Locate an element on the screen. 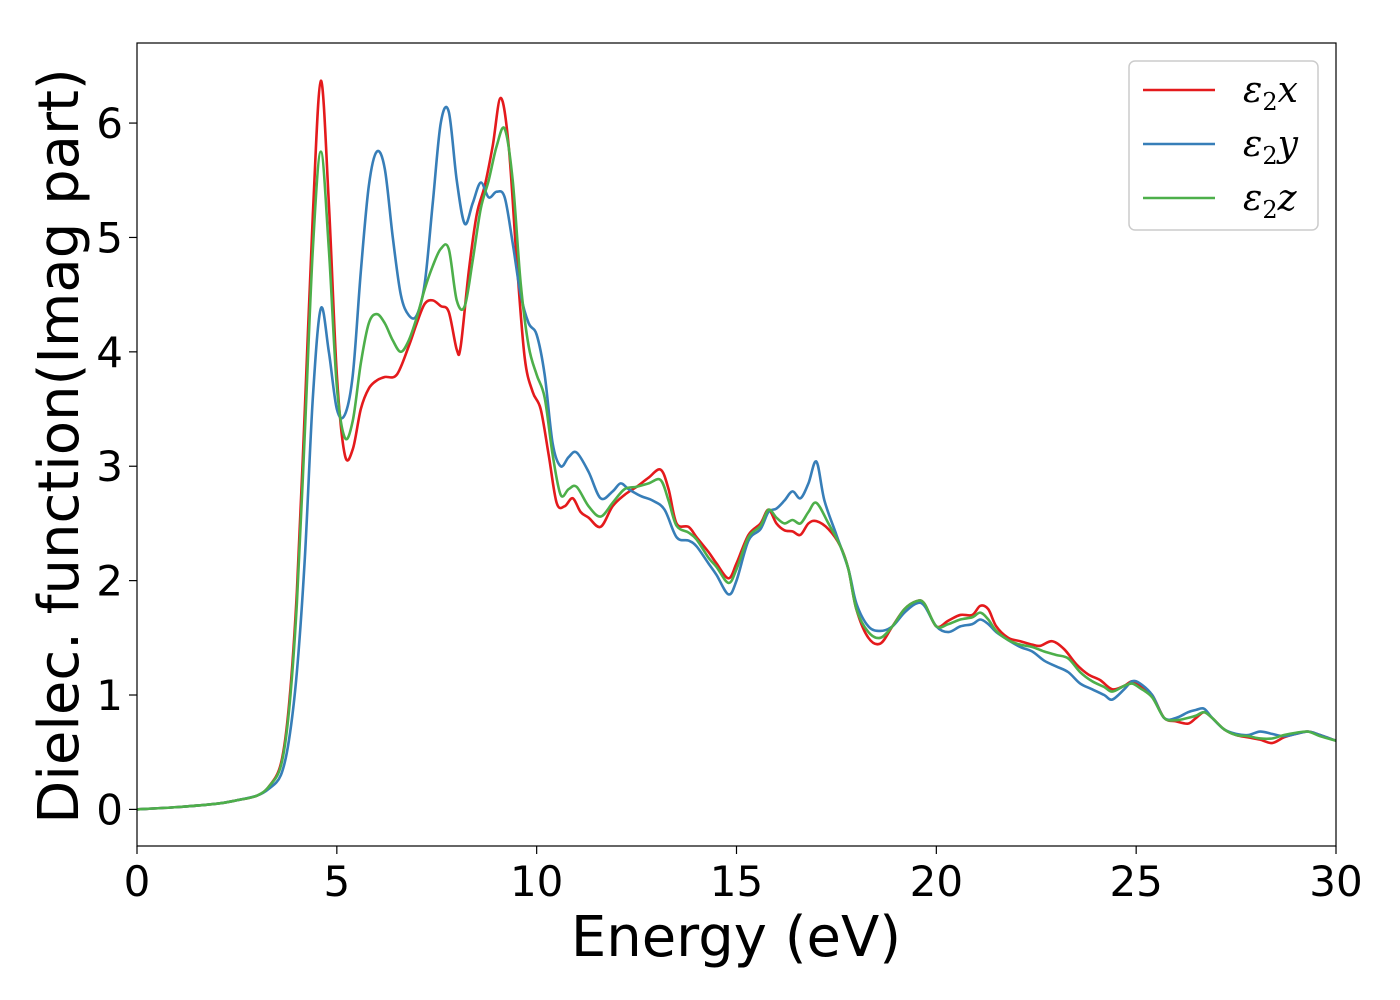 This screenshot has width=1400, height=1000. x-tick-label: 20 is located at coordinates (936, 881).